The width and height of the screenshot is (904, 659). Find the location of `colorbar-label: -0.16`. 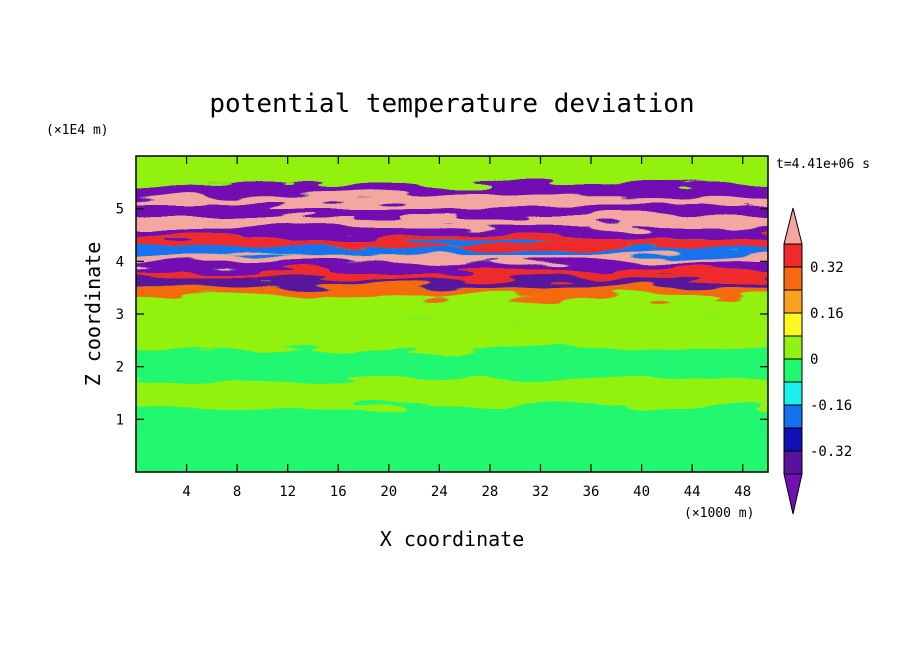

colorbar-label: -0.16 is located at coordinates (831, 406).